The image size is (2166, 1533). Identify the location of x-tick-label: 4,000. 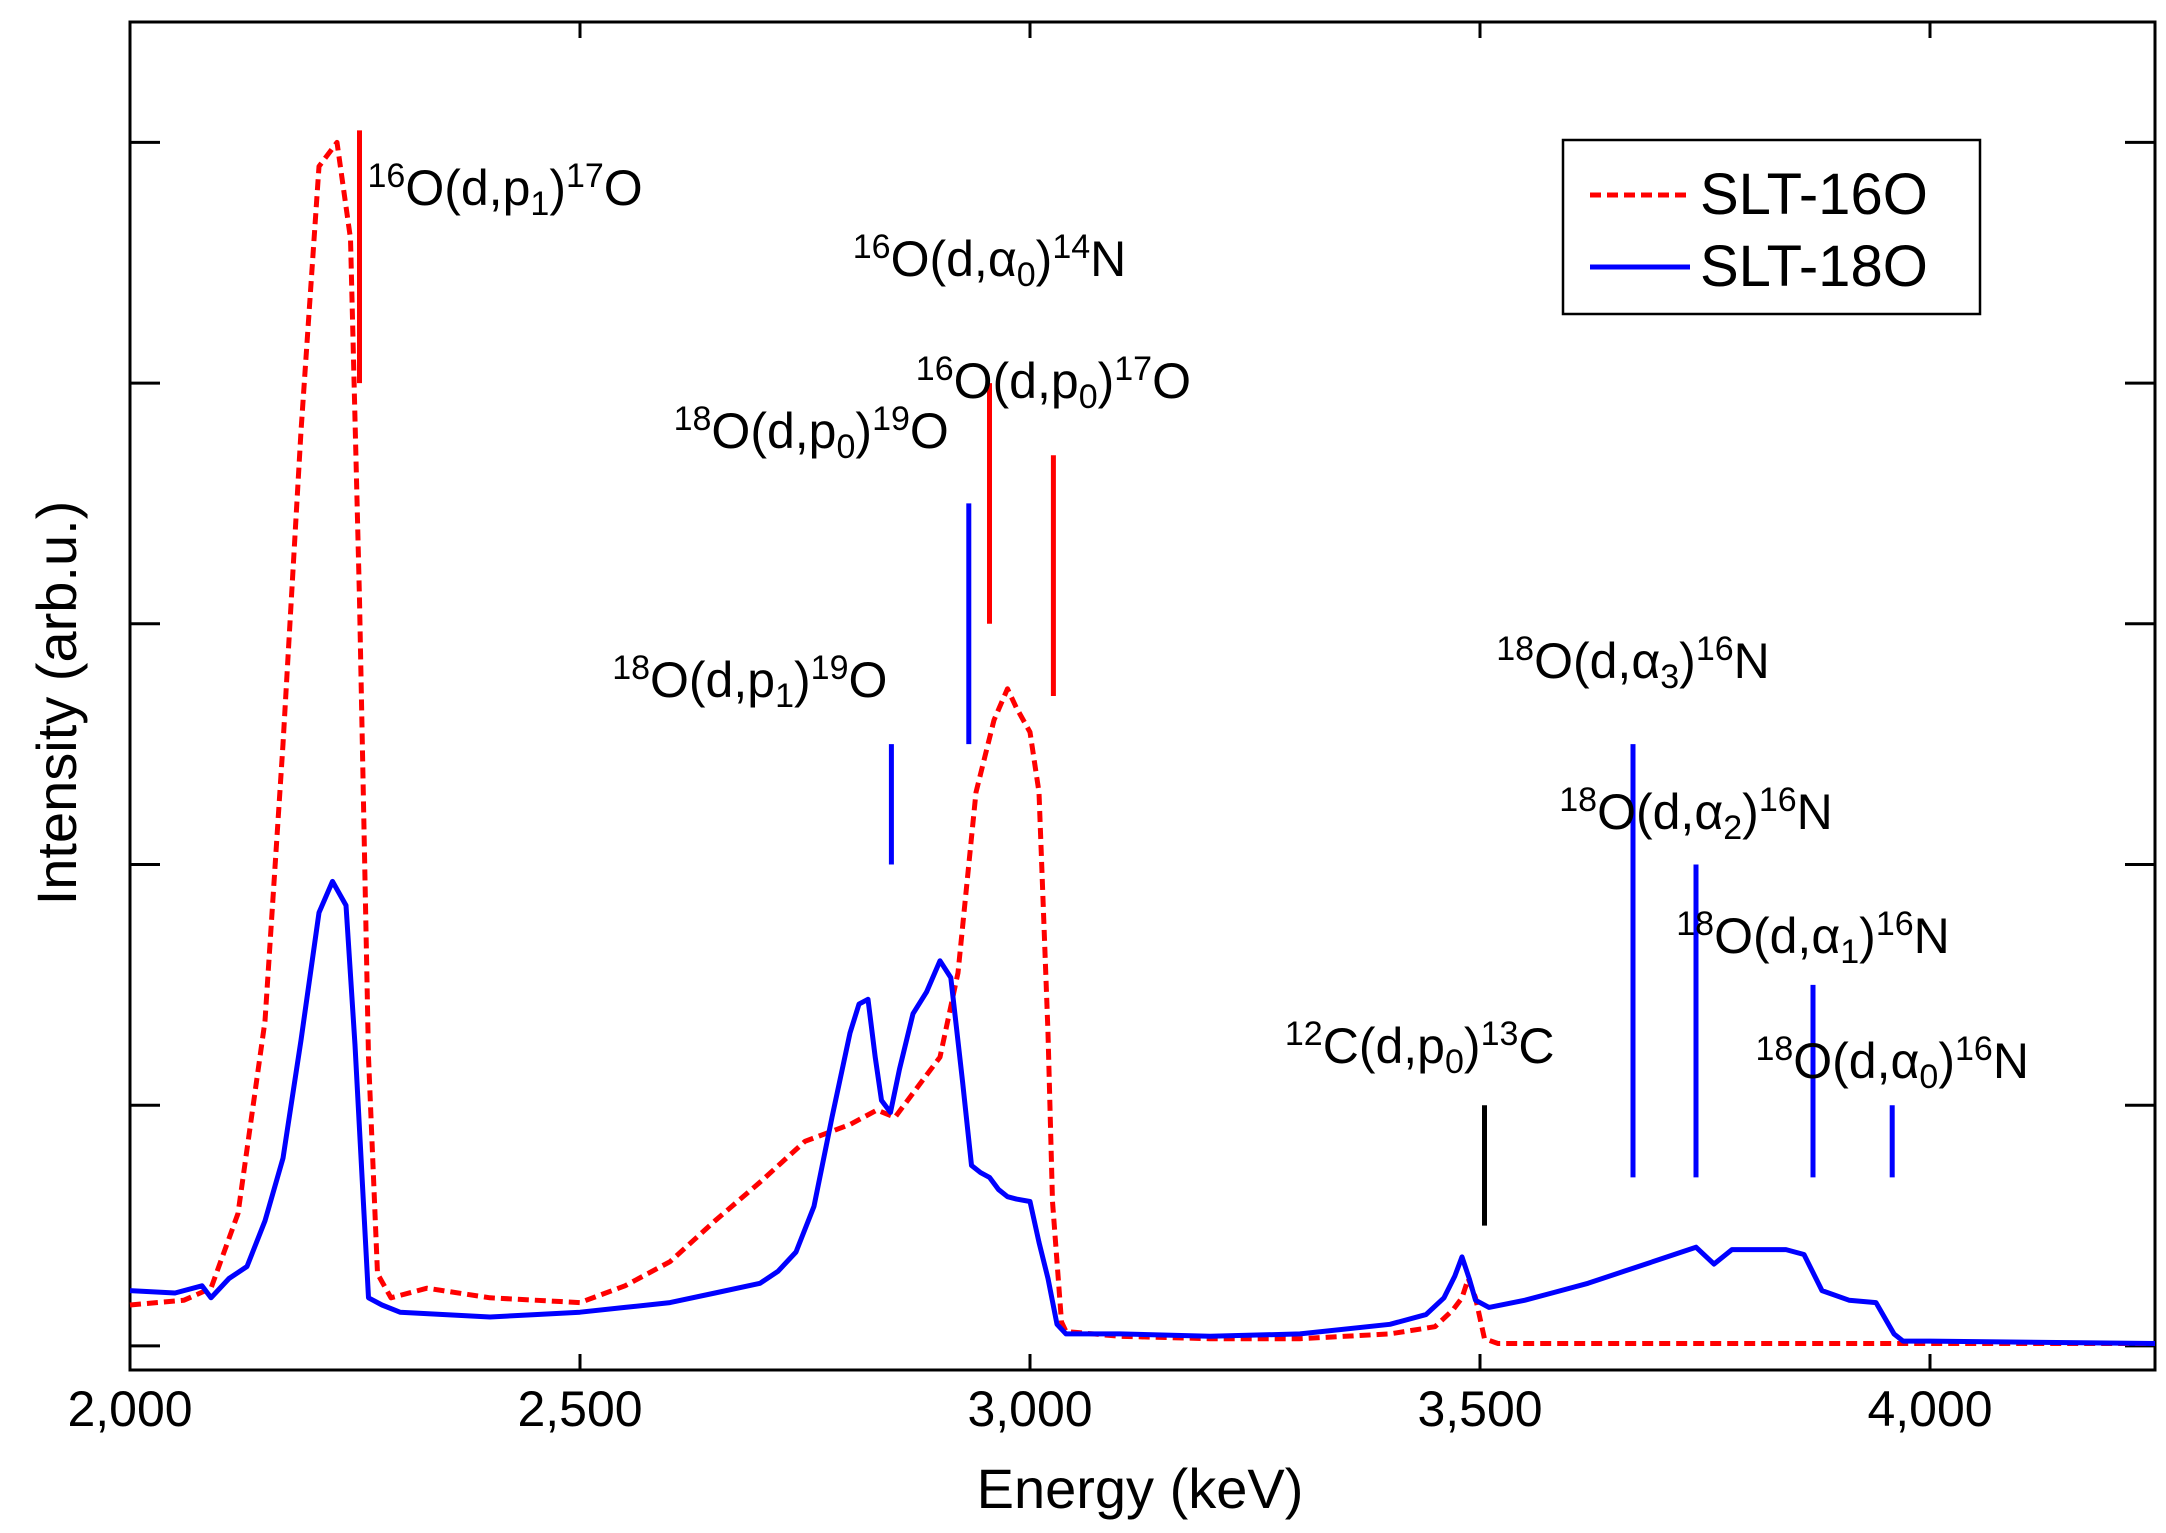
(1929, 1409).